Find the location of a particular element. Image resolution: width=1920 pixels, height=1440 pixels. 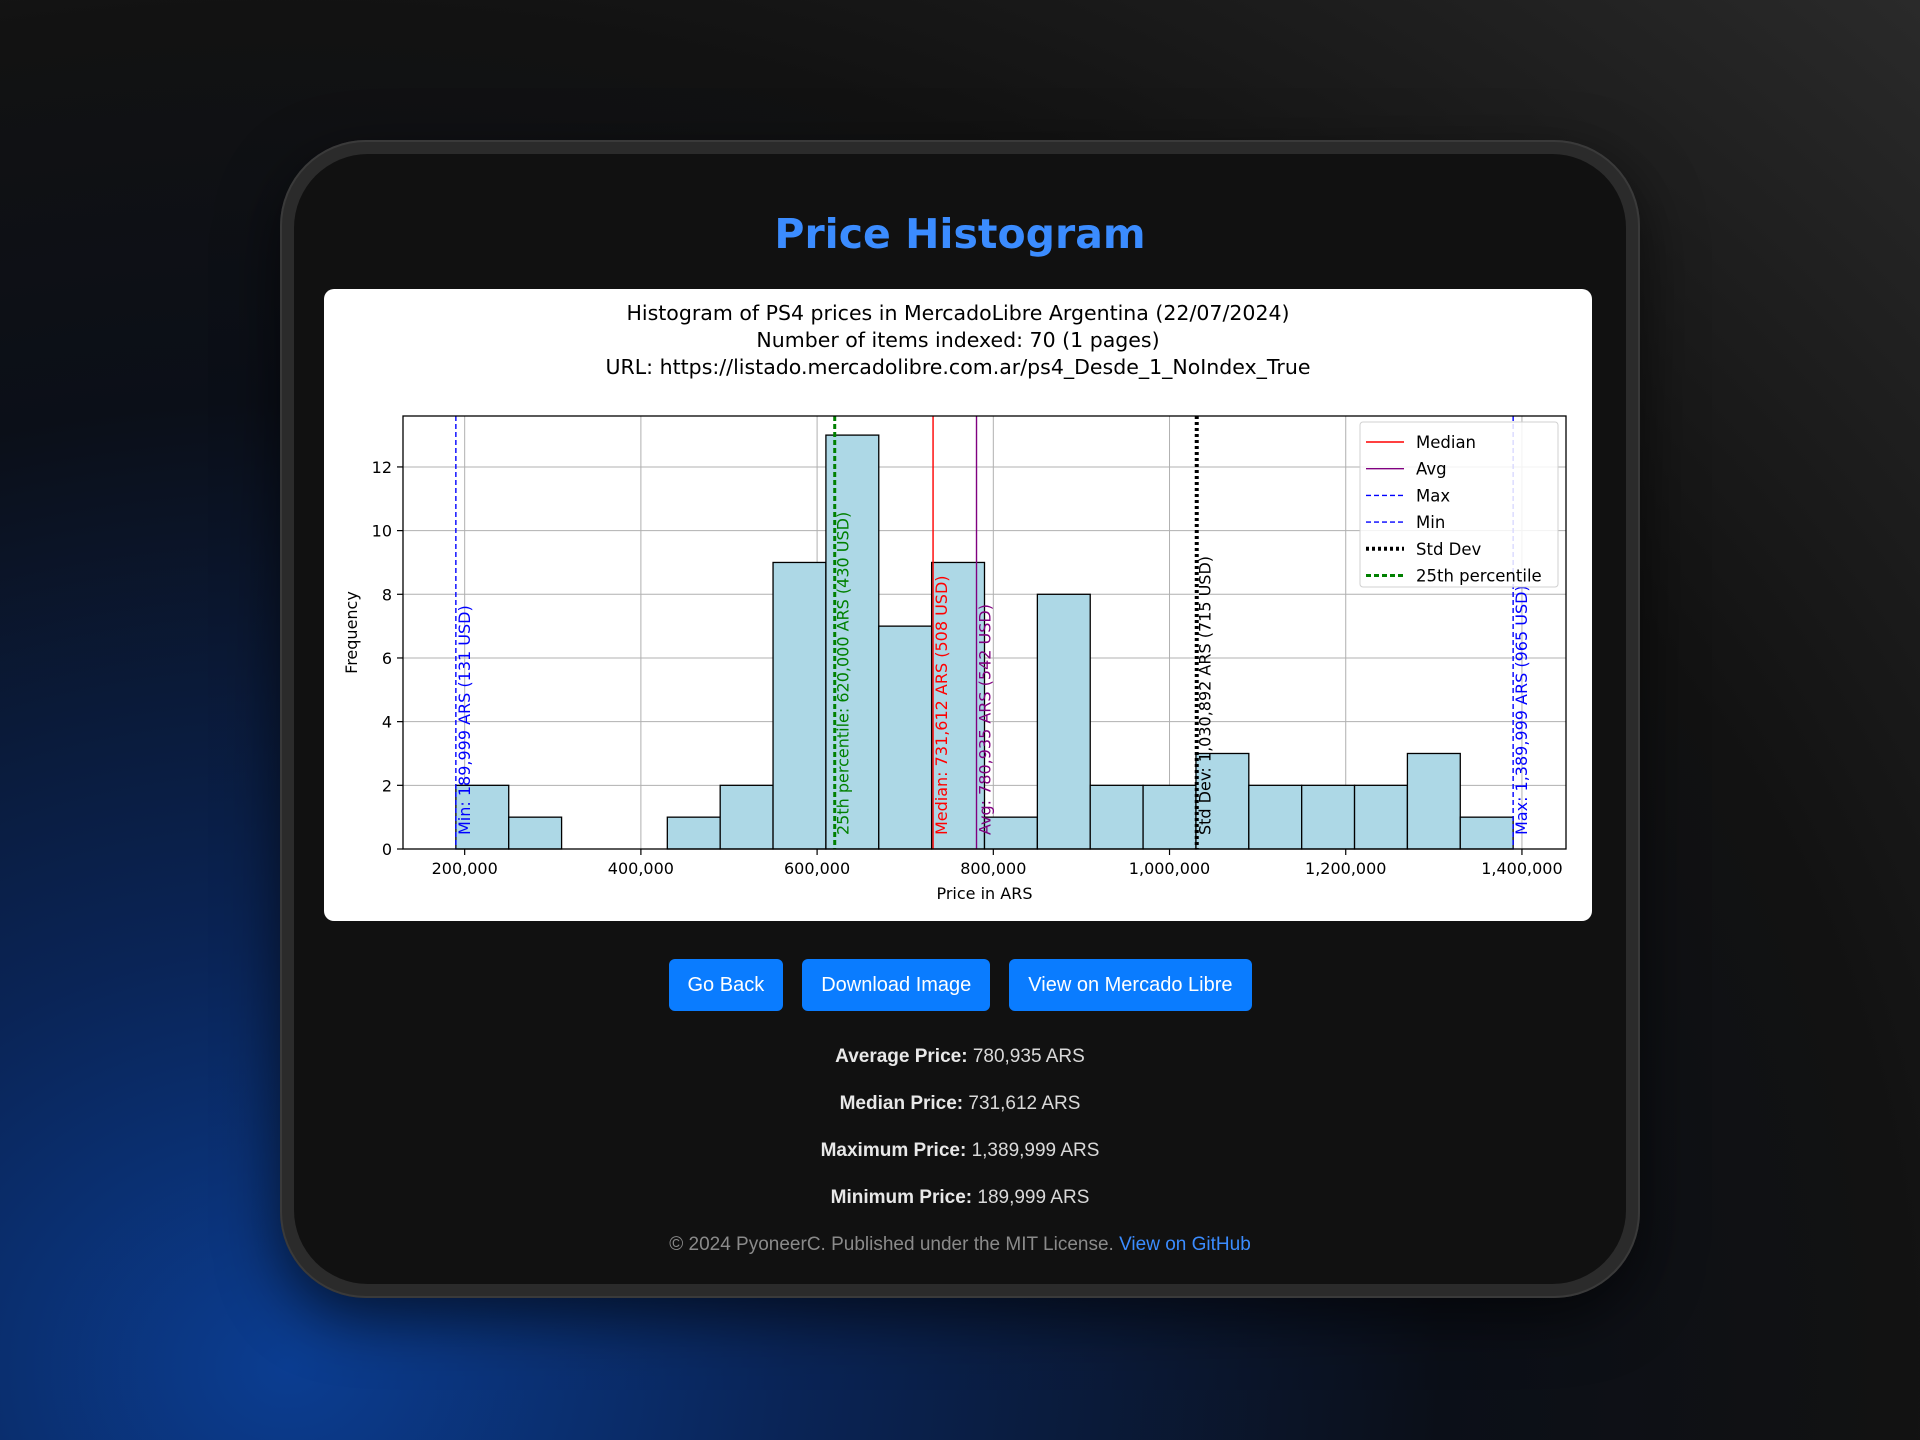

reference-line-label: Max: 1,389,999 ARS (965 USD) is located at coordinates (1521, 710).